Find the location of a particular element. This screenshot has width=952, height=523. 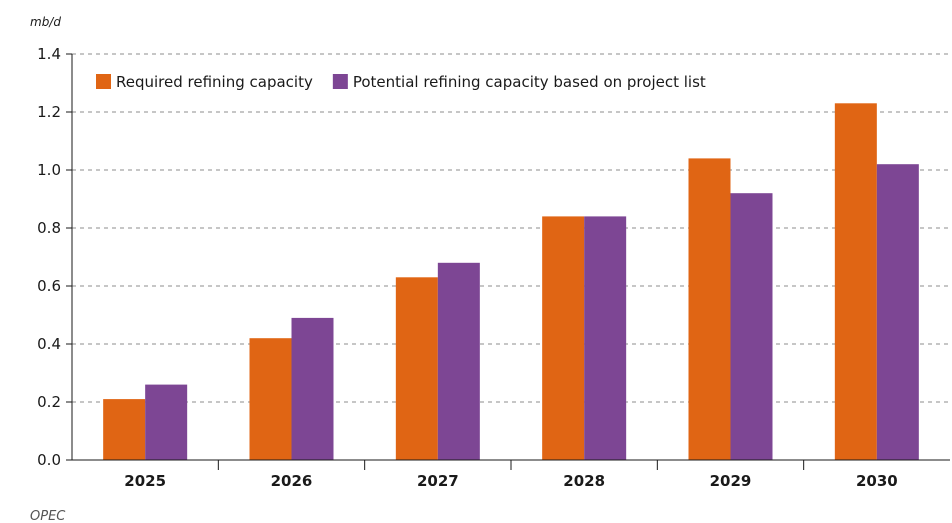

bar-potential-2030 is located at coordinates (897, 312).